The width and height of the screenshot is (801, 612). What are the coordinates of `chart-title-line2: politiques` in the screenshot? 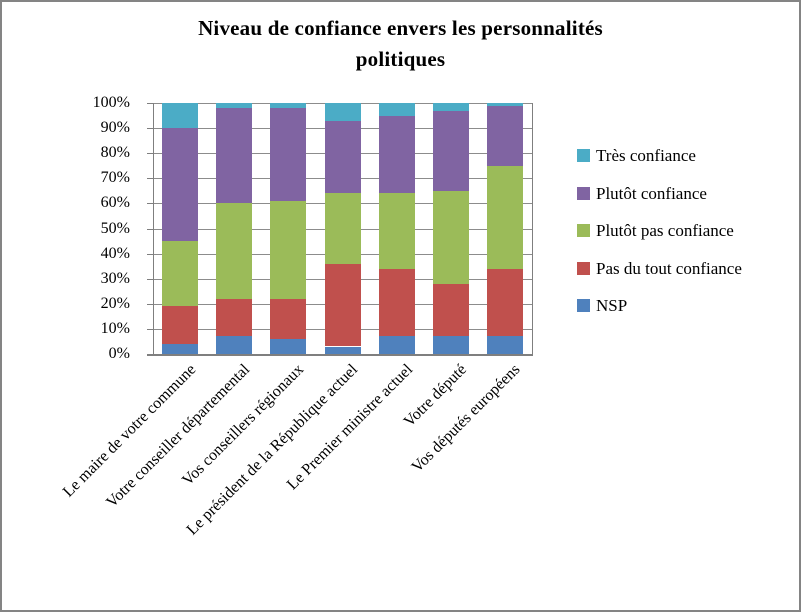 It's located at (400, 59).